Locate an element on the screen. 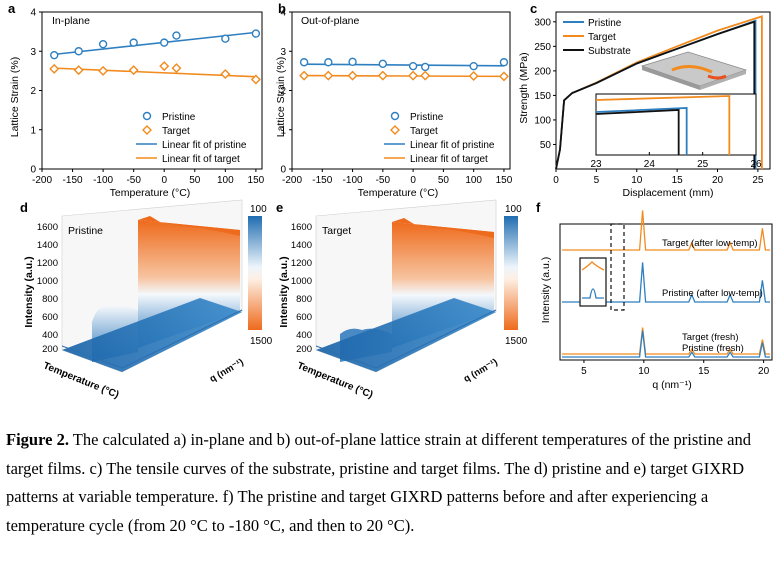 The height and width of the screenshot is (577, 780). y-tick-label: 1 is located at coordinates (283, 130).